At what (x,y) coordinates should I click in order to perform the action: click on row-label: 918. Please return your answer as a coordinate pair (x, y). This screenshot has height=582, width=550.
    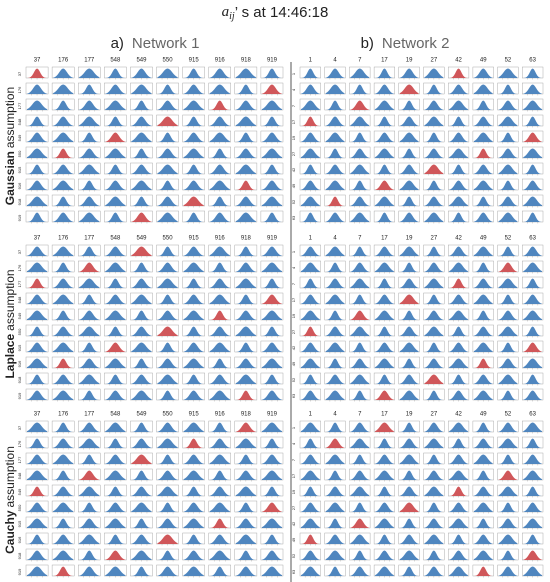
    Looking at the image, I should click on (19, 201).